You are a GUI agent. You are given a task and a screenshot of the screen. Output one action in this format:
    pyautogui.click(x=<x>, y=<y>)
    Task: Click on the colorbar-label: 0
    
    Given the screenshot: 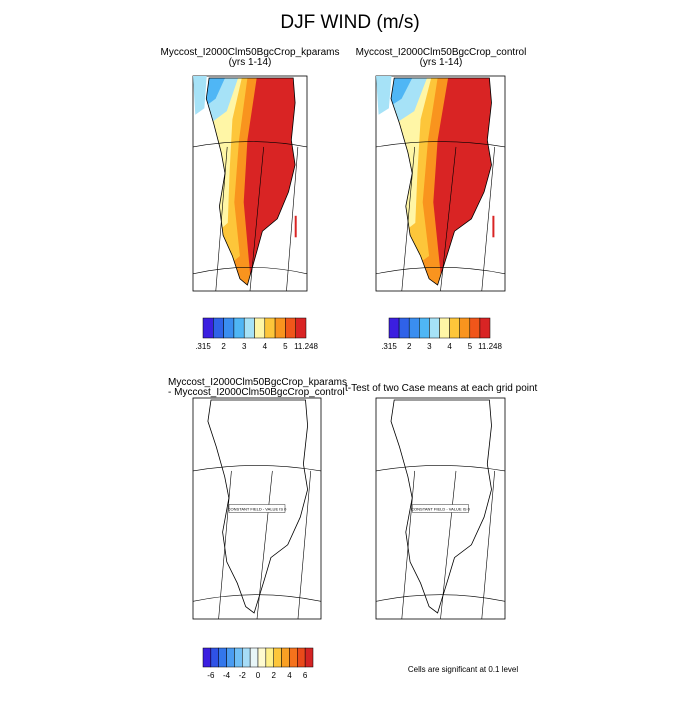 What is the action you would take?
    pyautogui.click(x=258, y=675)
    